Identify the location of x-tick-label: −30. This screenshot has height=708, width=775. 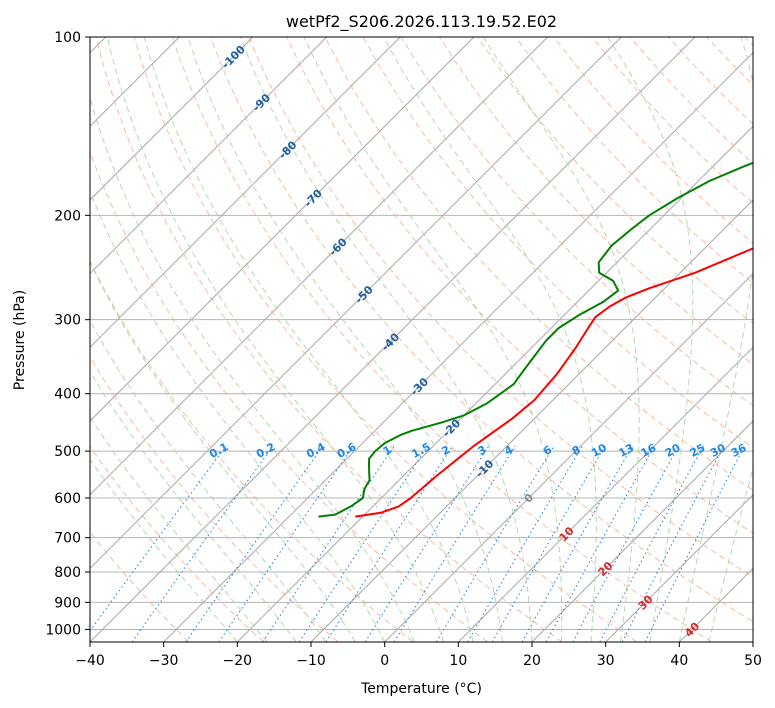
(164, 661).